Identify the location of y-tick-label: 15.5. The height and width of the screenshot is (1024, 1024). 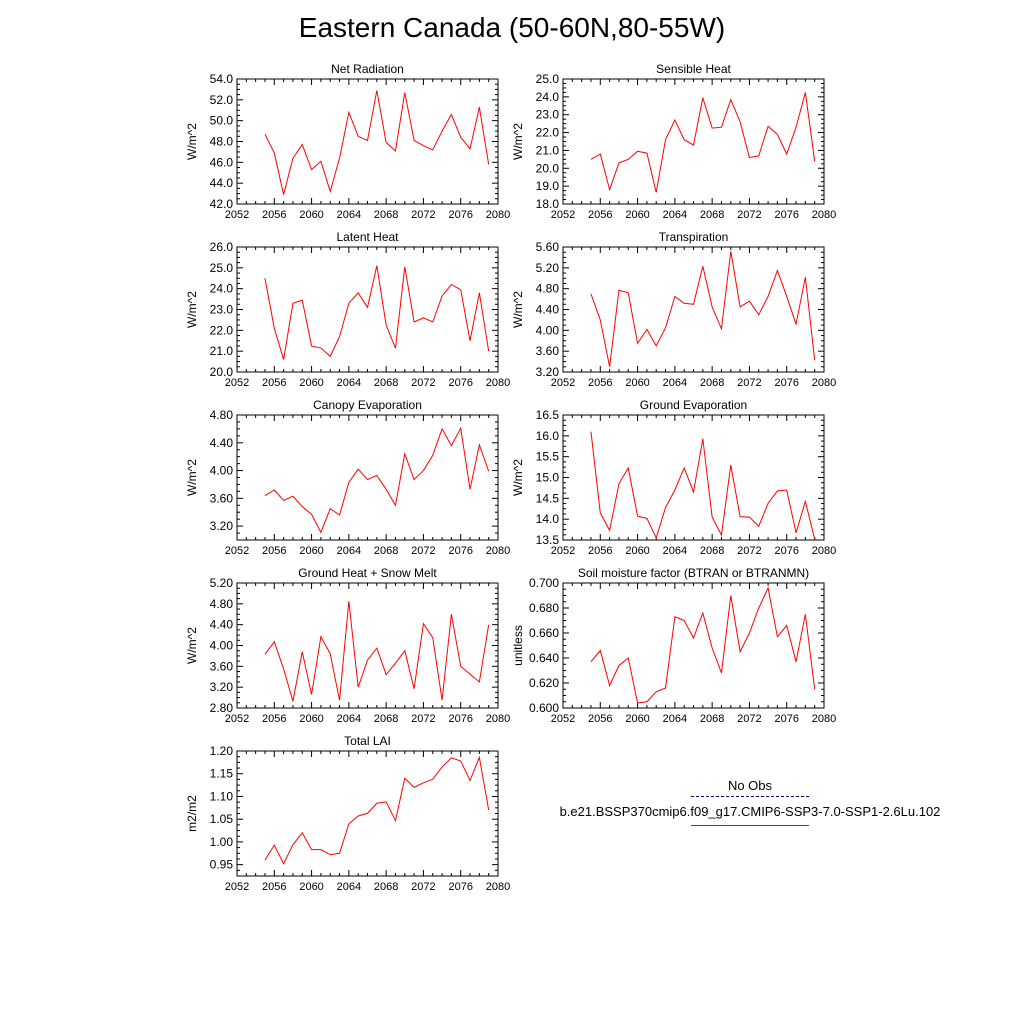
(548, 457).